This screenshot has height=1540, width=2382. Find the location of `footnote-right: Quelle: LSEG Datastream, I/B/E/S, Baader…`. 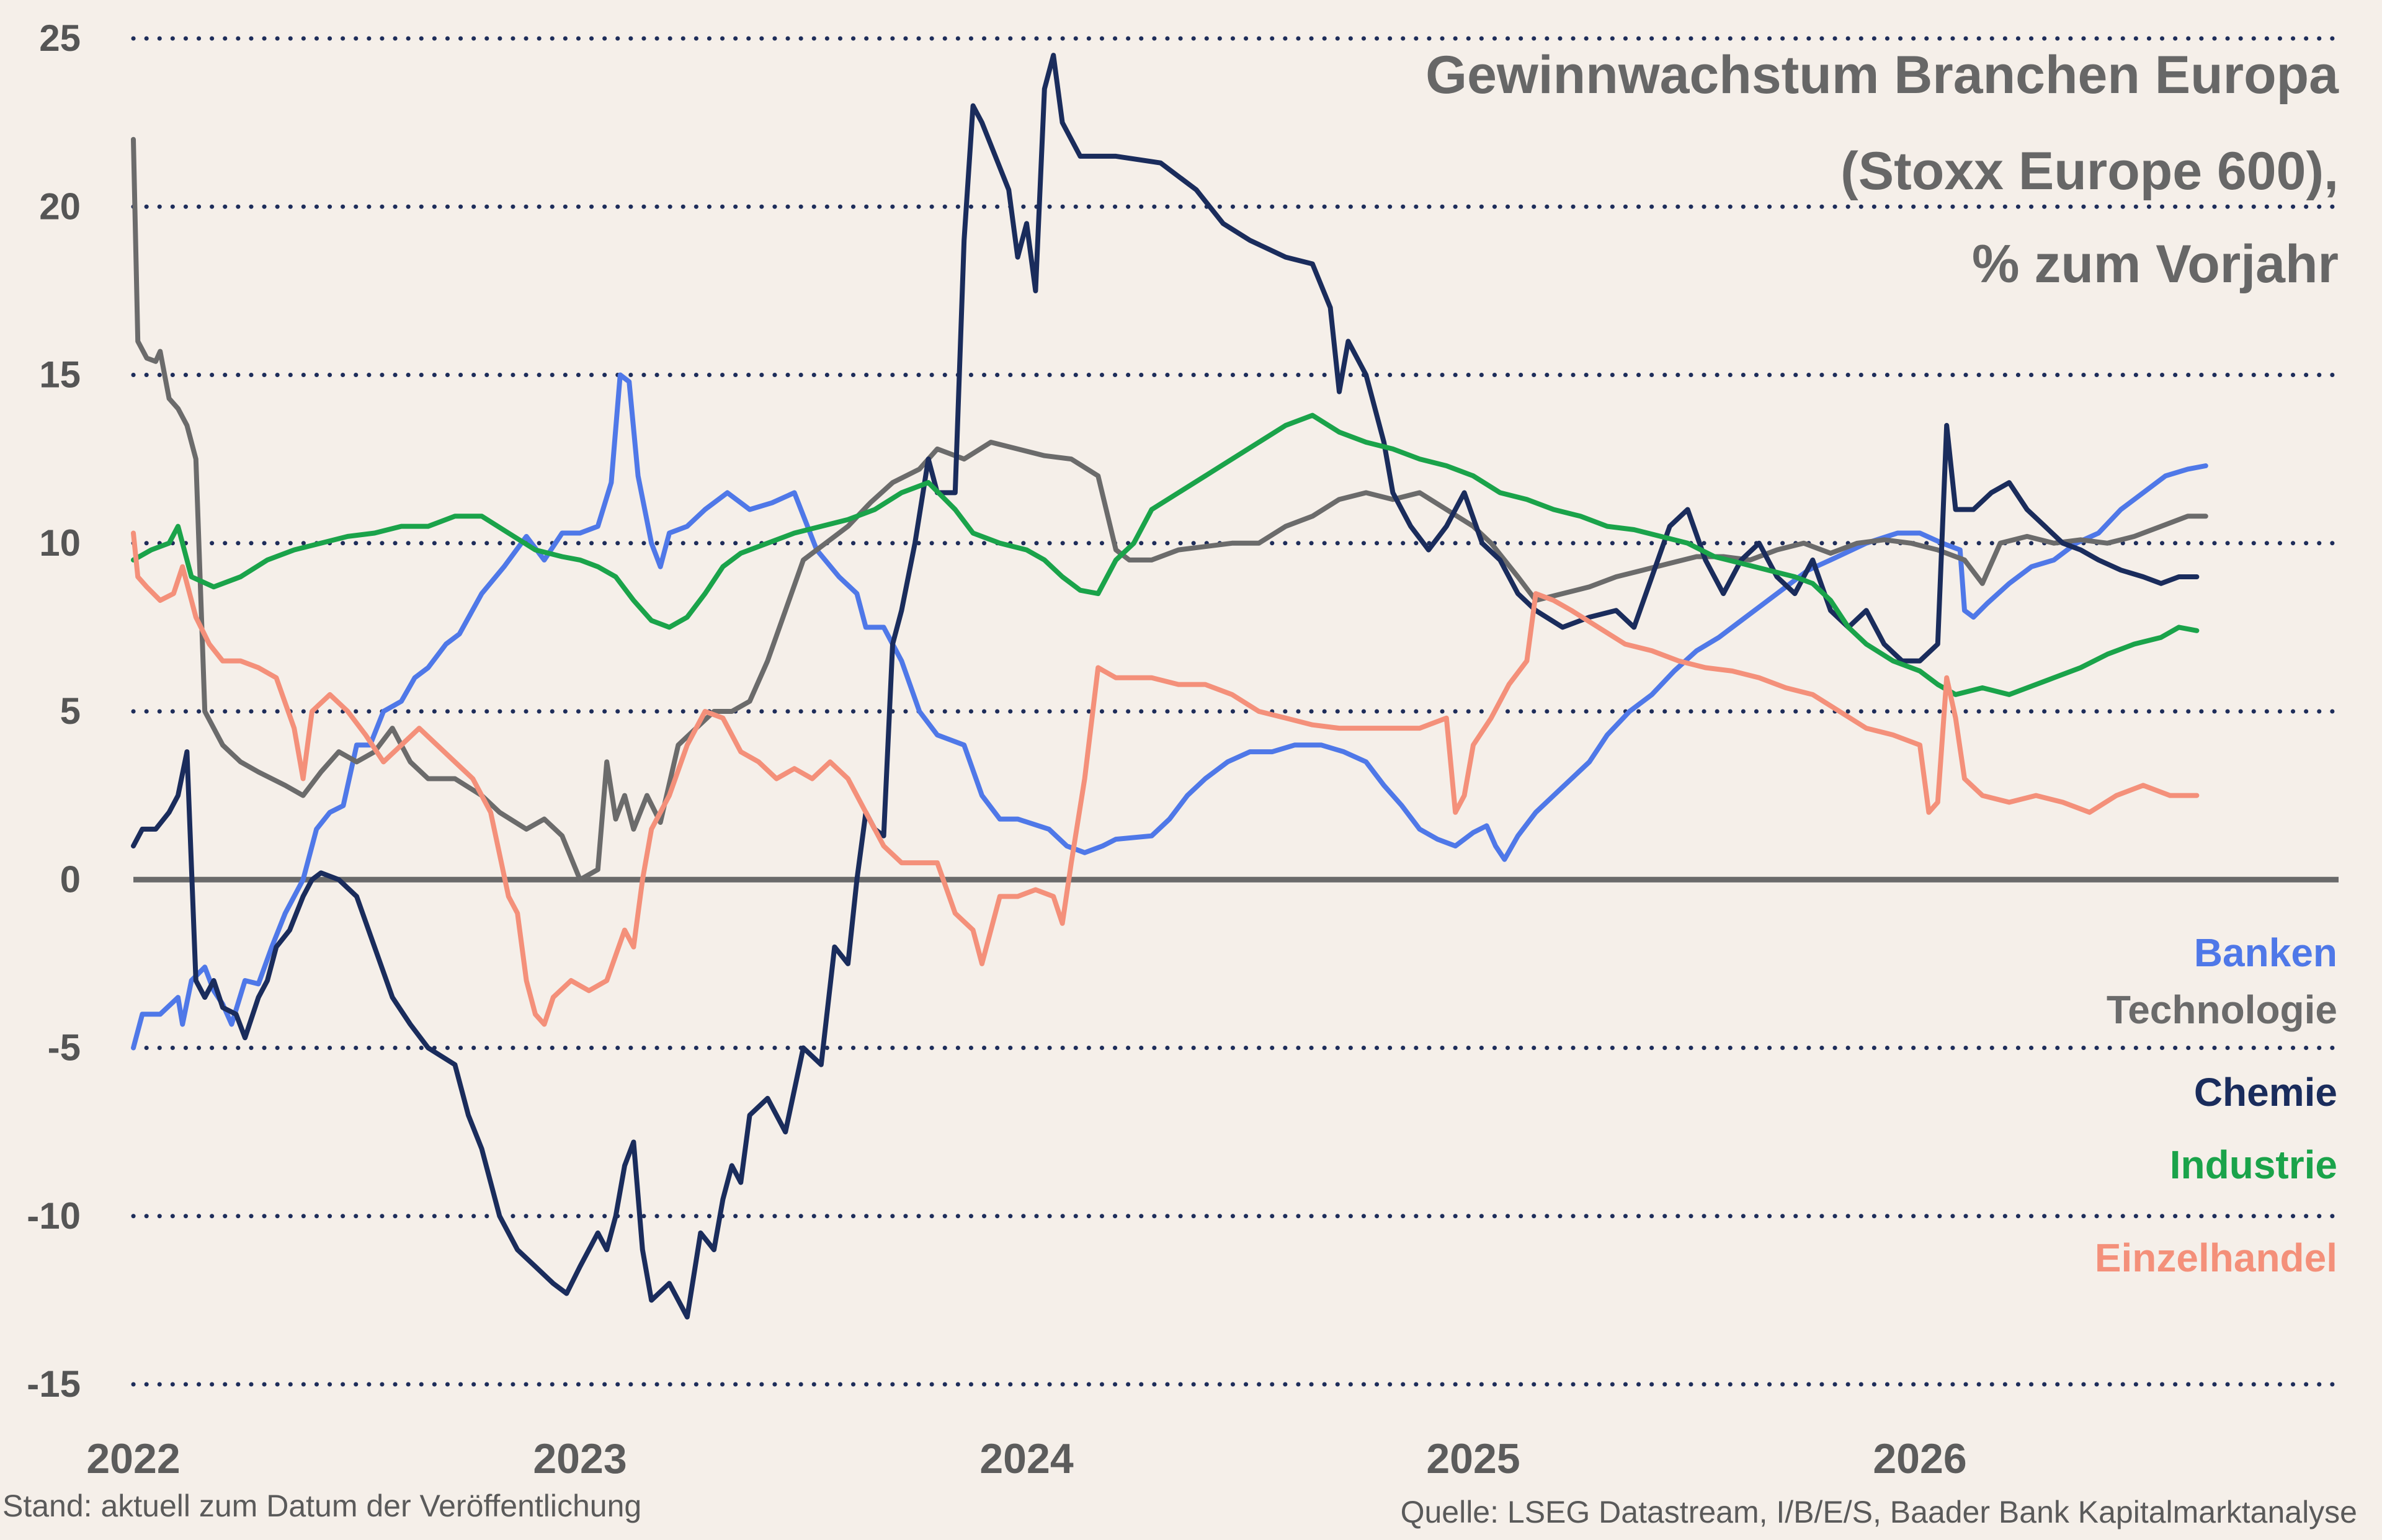

footnote-right: Quelle: LSEG Datastream, I/B/E/S, Baader… is located at coordinates (1879, 1512).